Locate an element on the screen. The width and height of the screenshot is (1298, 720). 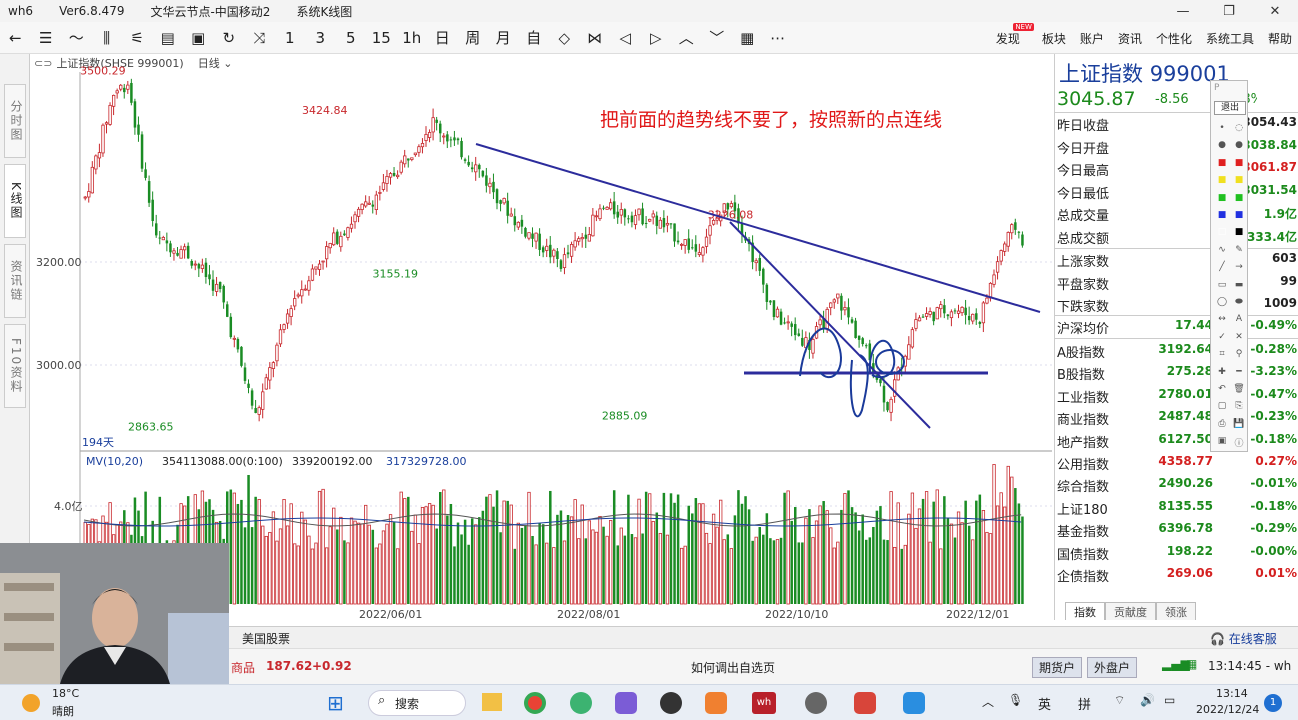
folder-icon is located at coordinates (492, 702).